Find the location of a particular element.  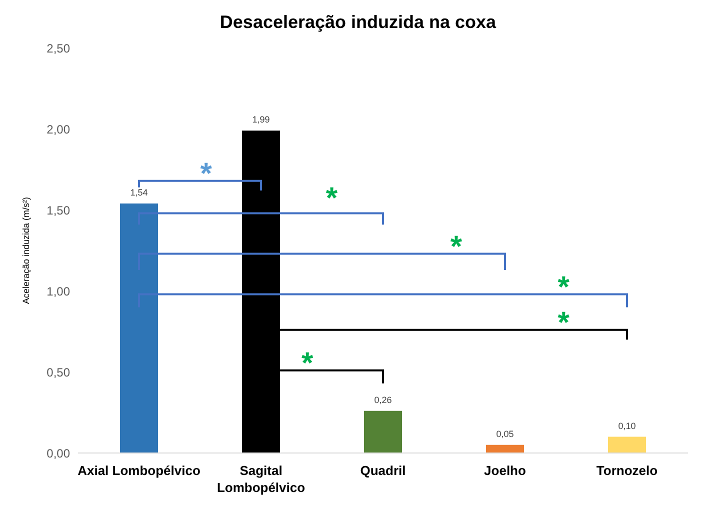

data-label: 0,26 is located at coordinates (383, 399).